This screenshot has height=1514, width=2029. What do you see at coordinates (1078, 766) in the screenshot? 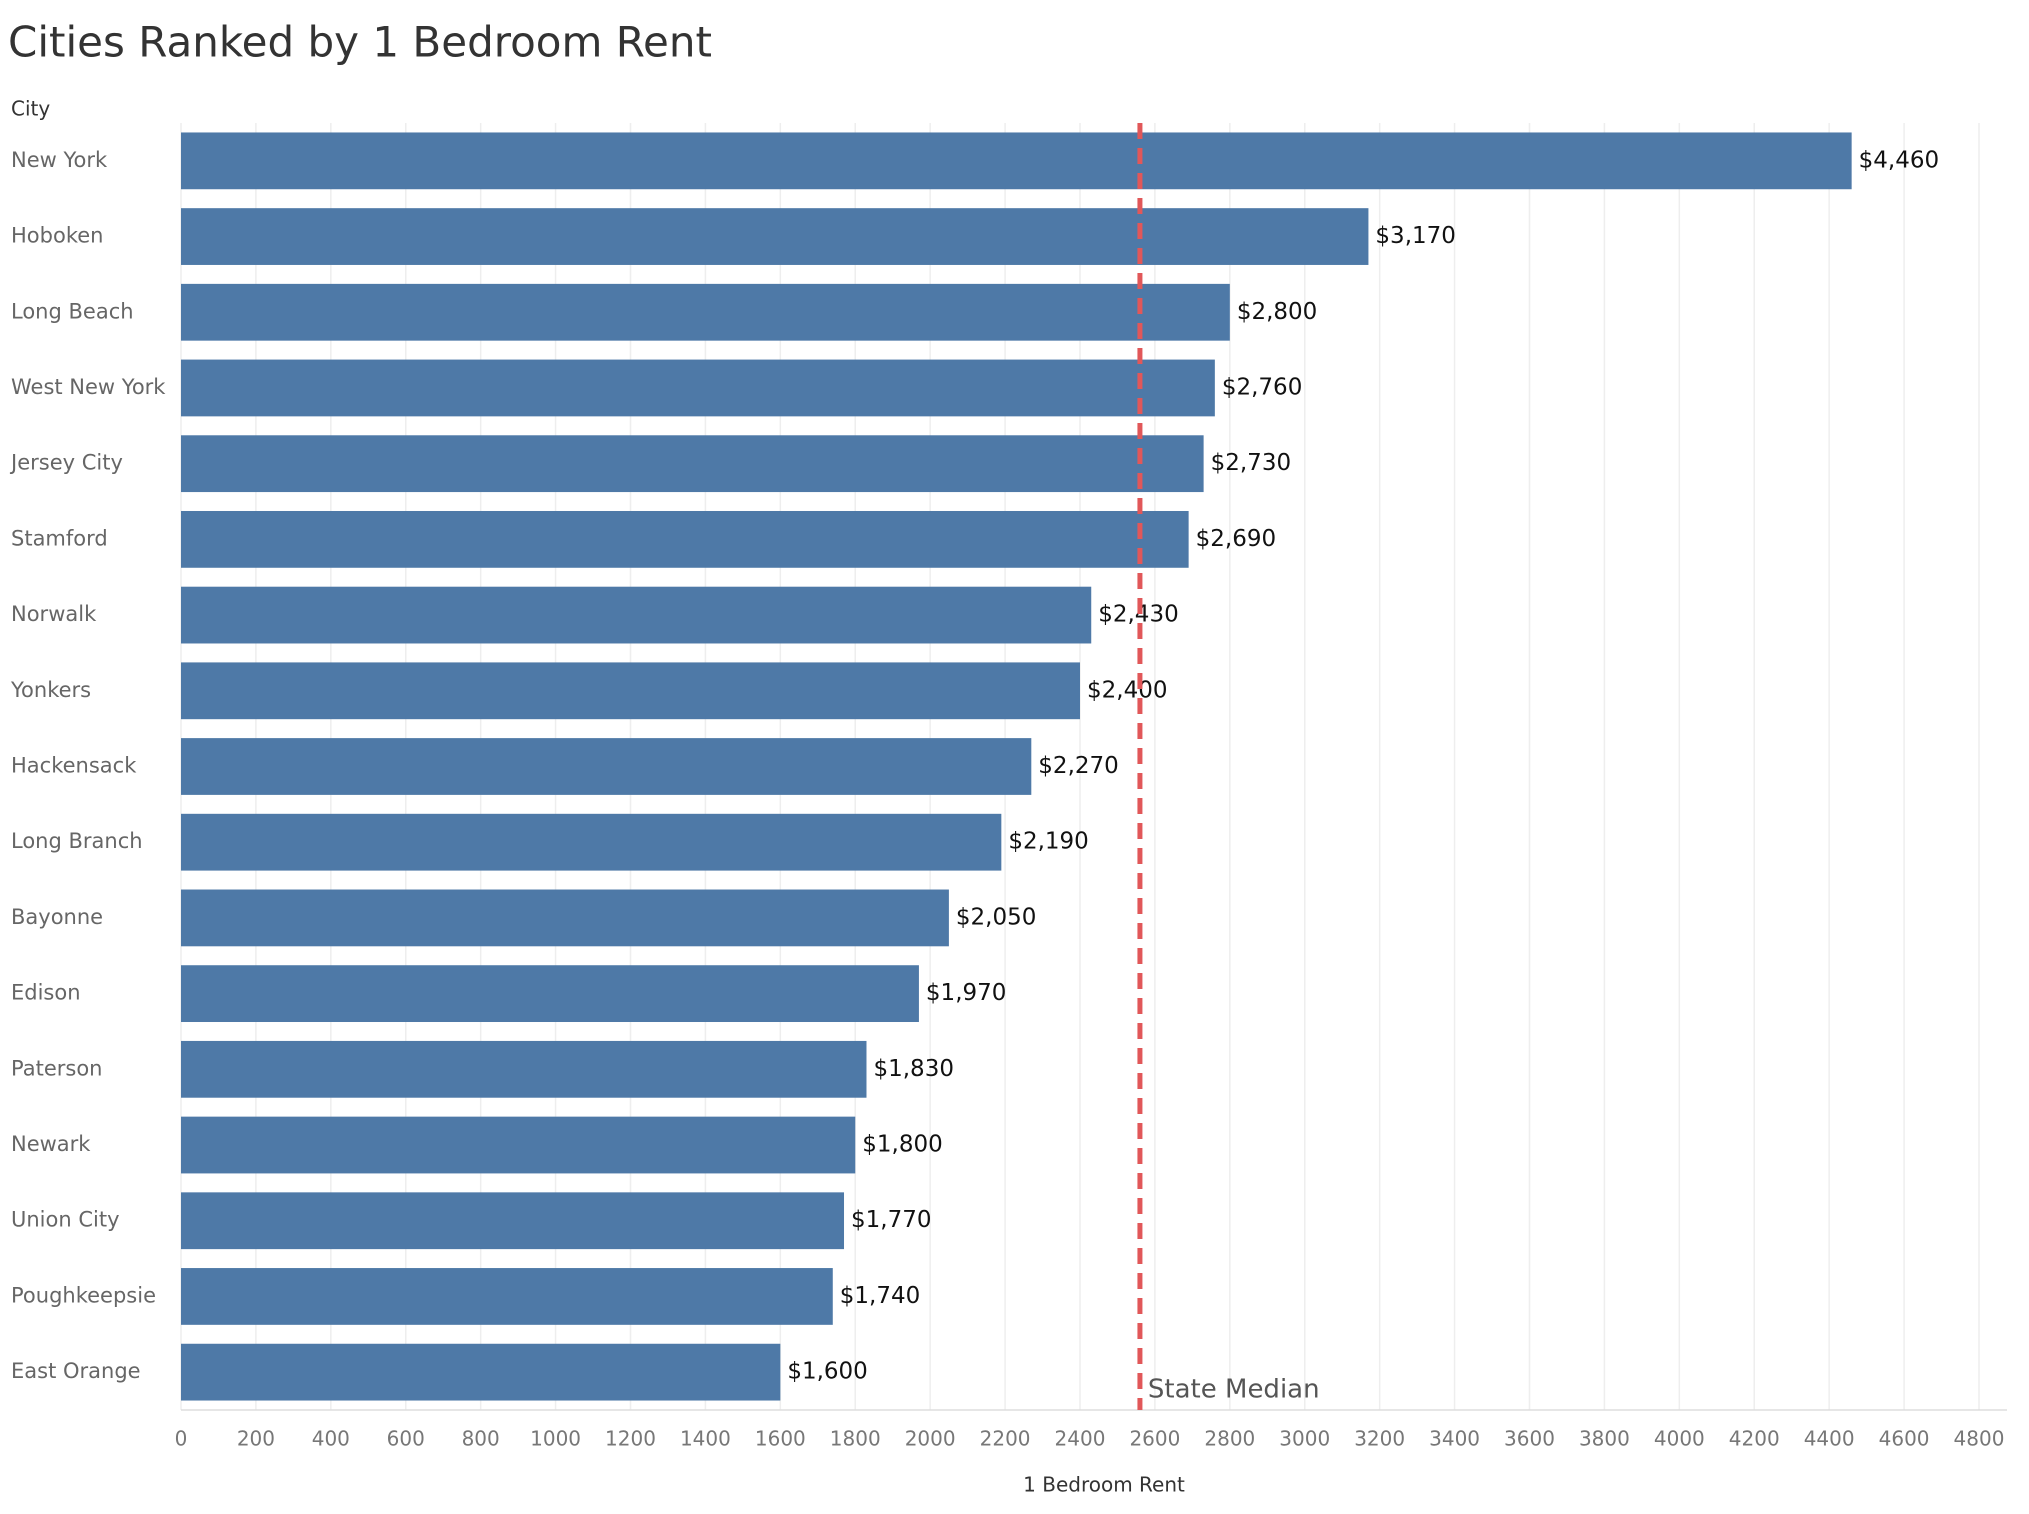
I see `value-label: $2,270` at bounding box center [1078, 766].